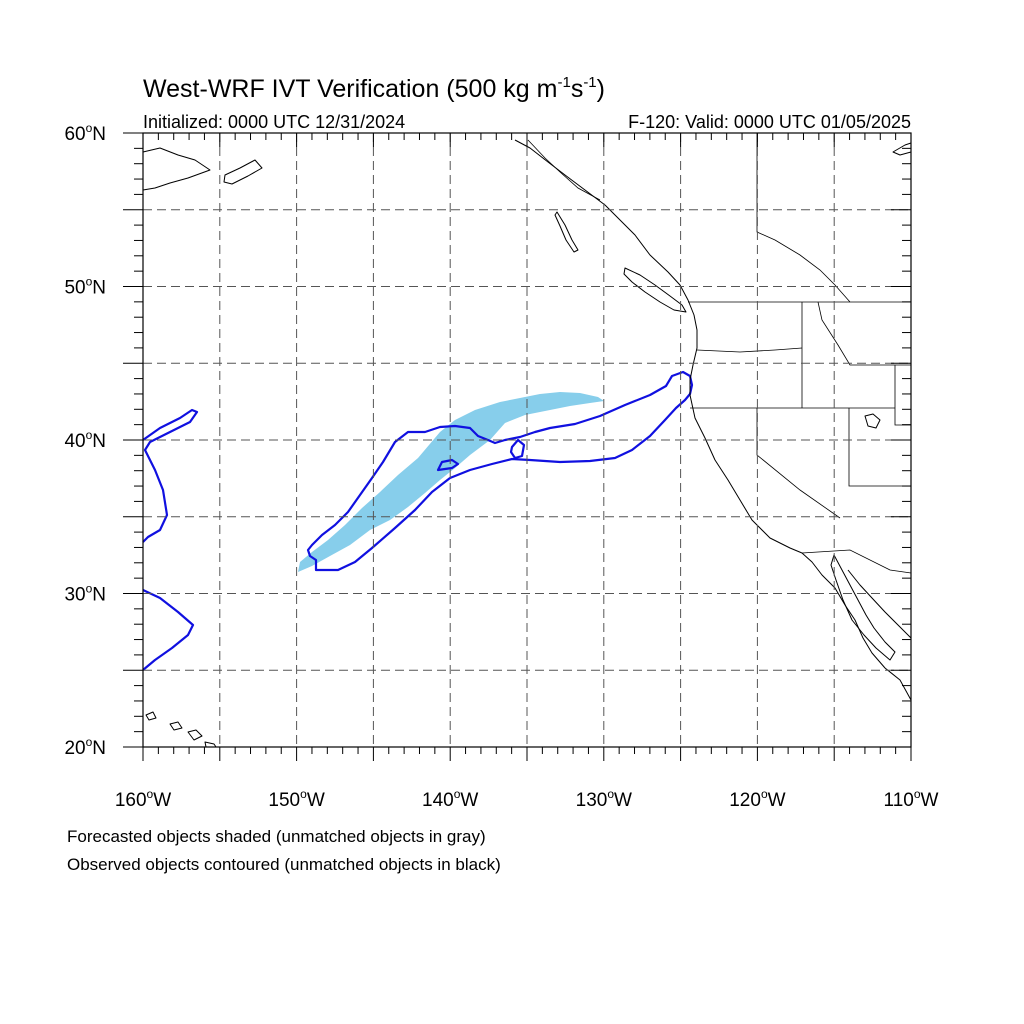  Describe the element at coordinates (856, 333) in the screenshot. I see `id-mt-border` at that location.